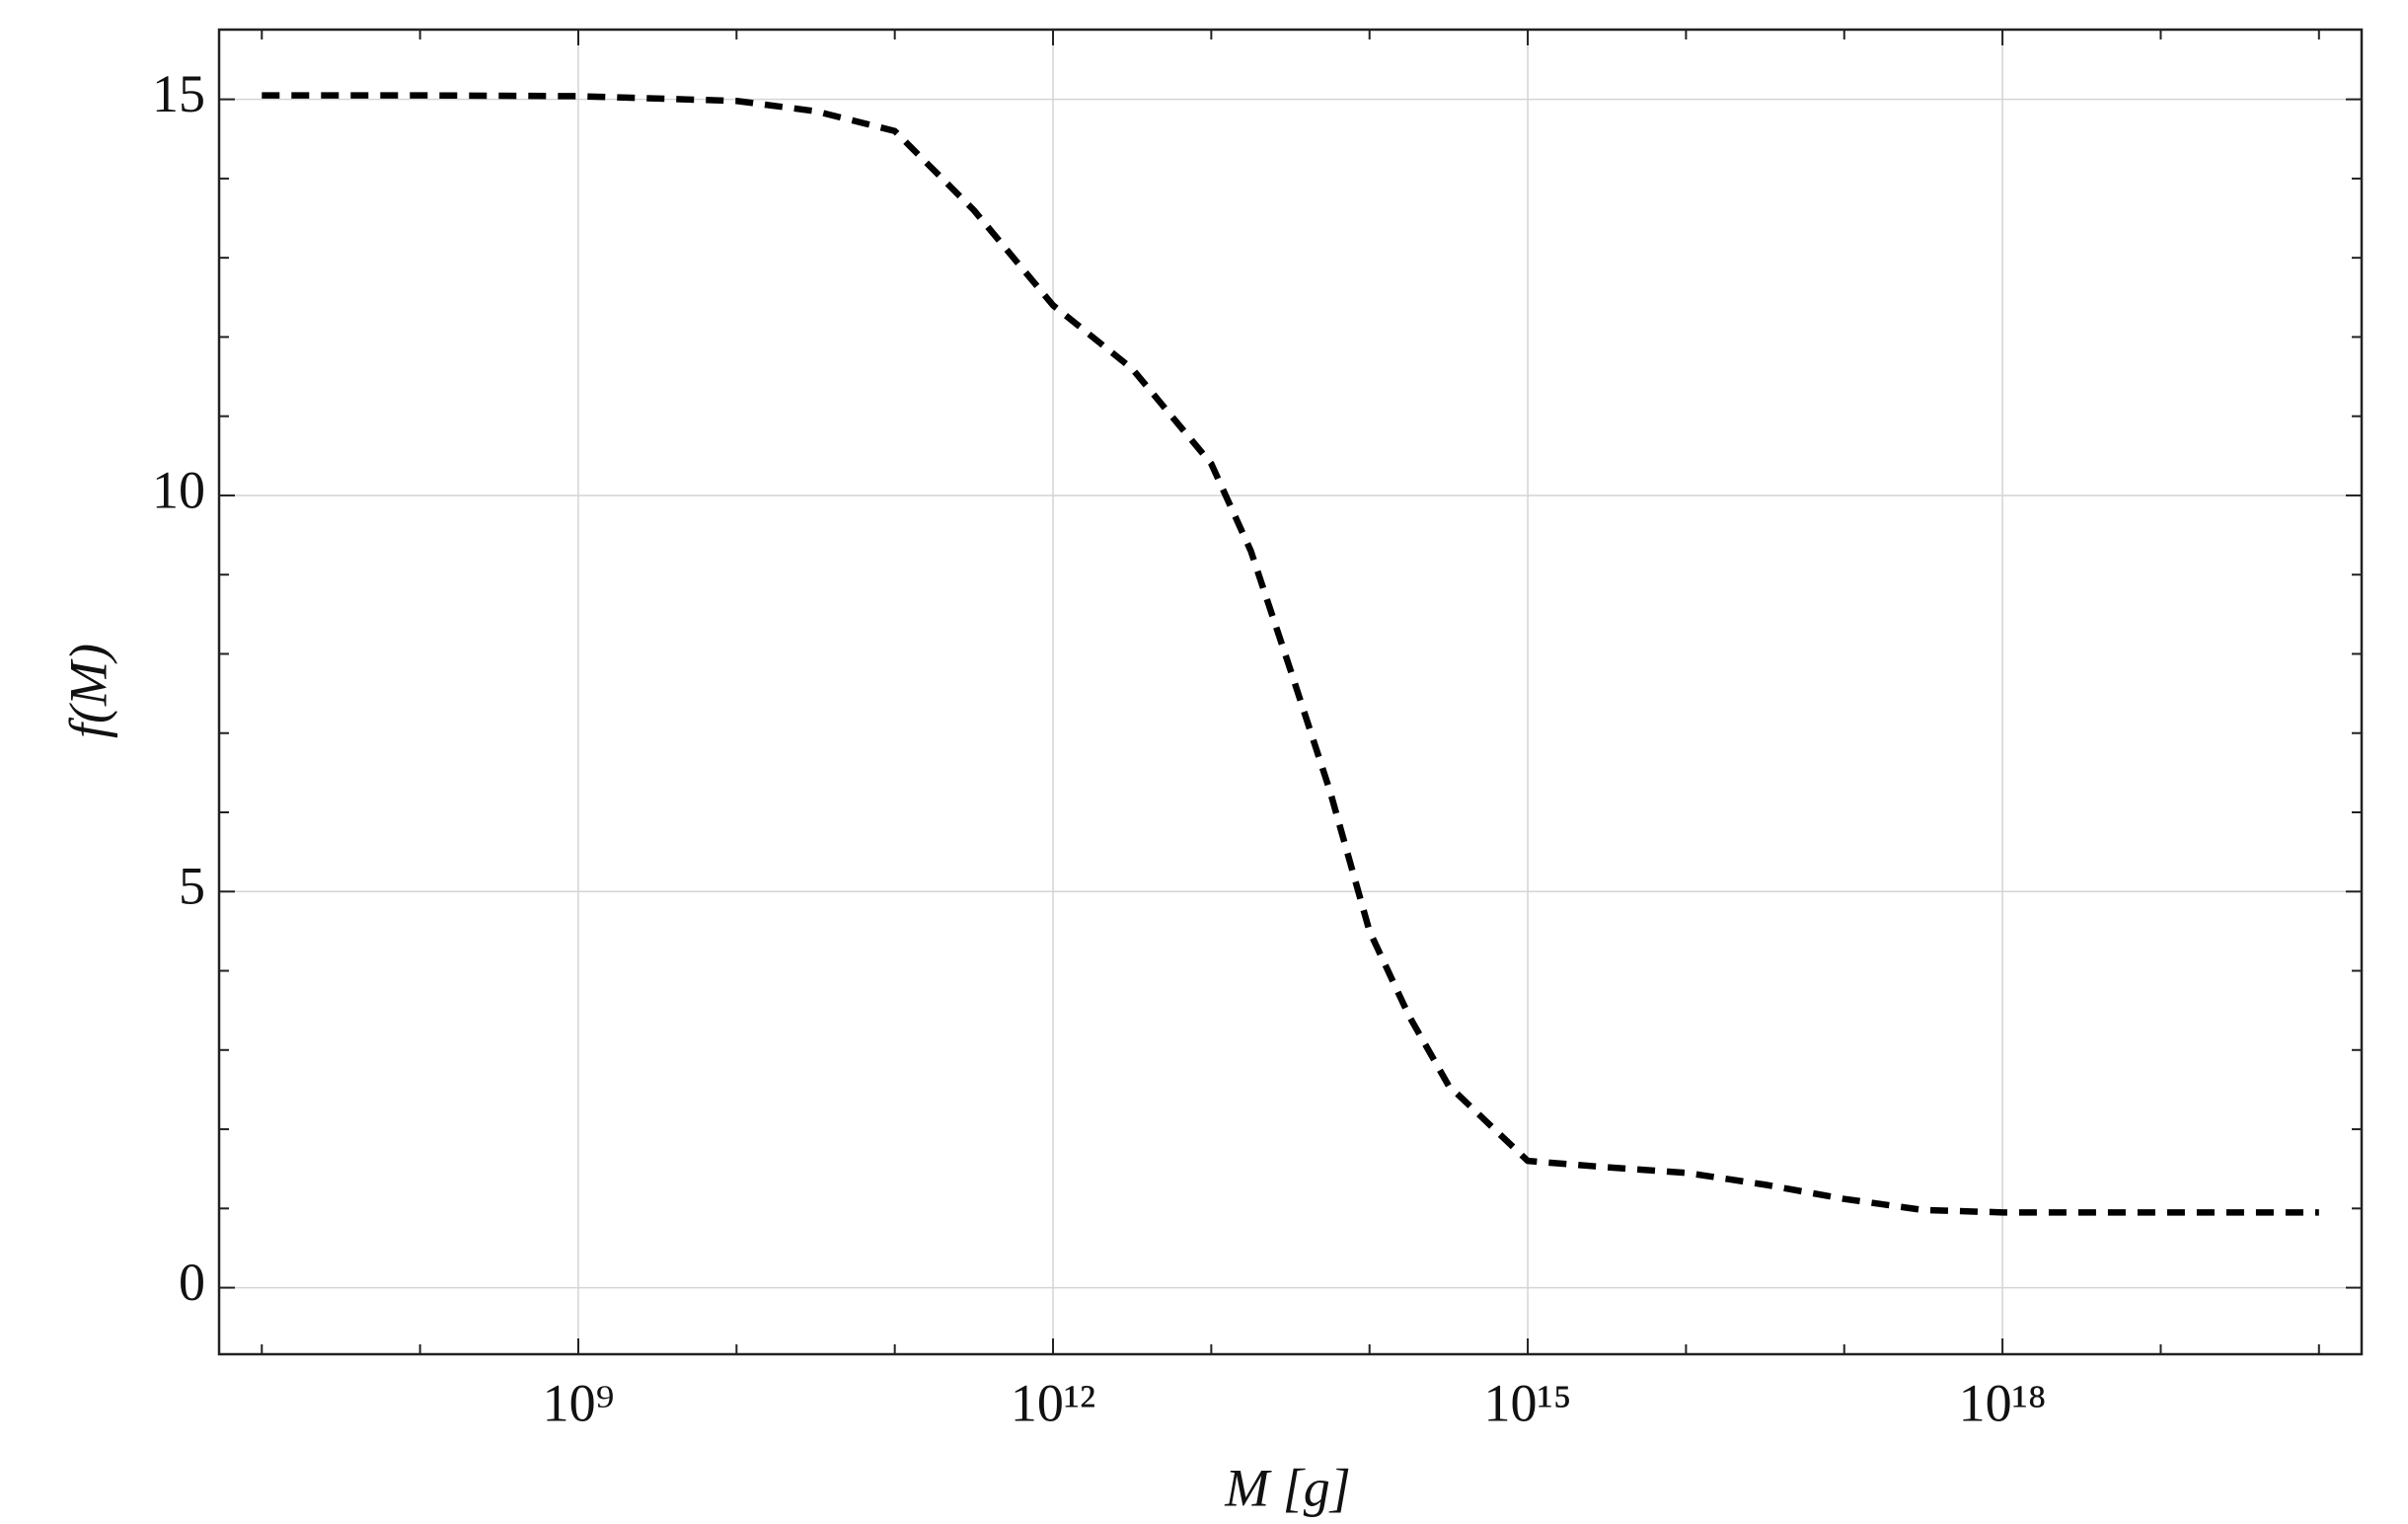 This screenshot has width=2408, height=1524. Describe the element at coordinates (1288, 1487) in the screenshot. I see `x-axis-label: M [g]` at that location.